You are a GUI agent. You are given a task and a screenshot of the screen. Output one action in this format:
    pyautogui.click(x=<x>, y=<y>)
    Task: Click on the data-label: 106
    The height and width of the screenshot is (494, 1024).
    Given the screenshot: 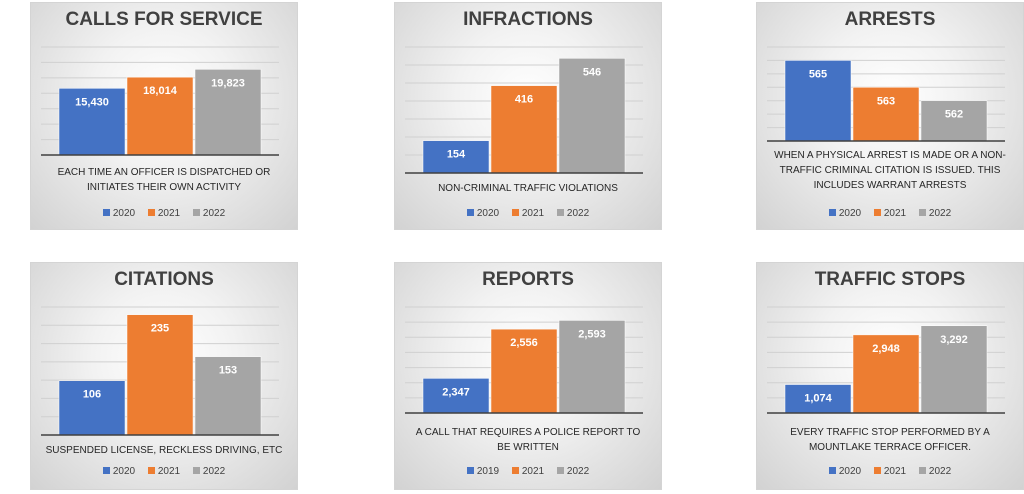 What is the action you would take?
    pyautogui.click(x=92, y=395)
    